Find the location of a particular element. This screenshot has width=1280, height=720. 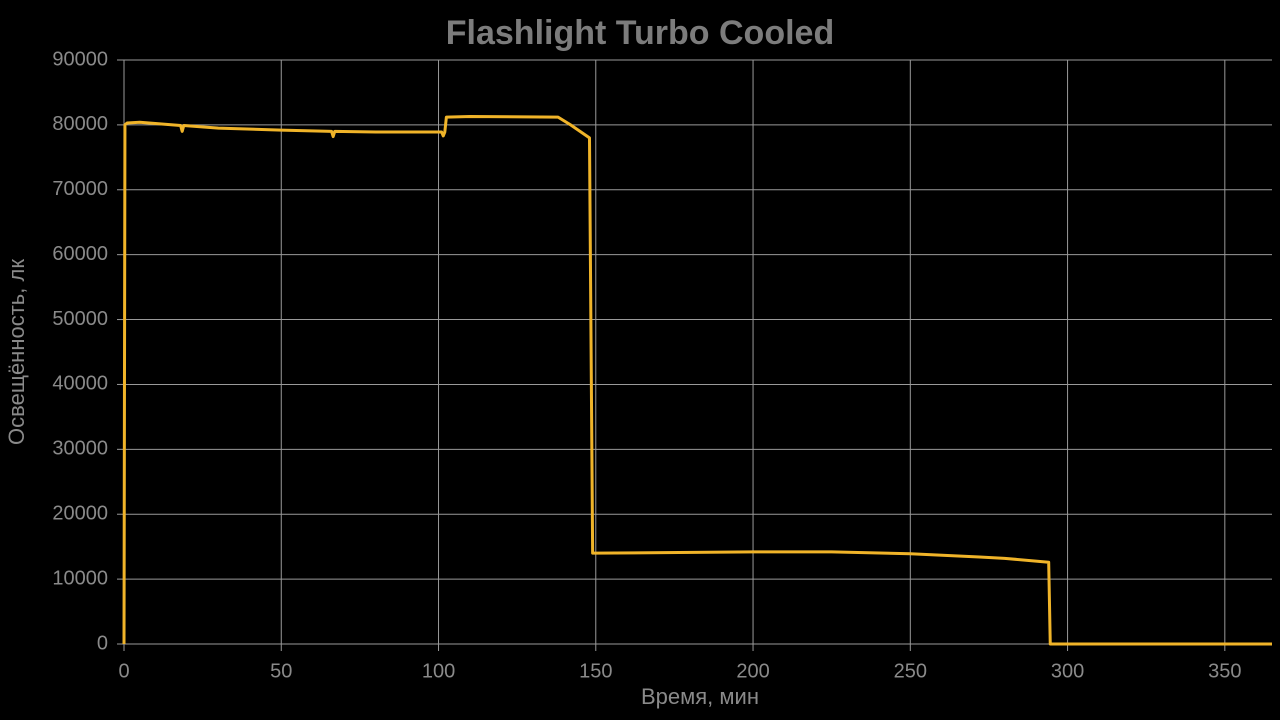

y-tick-label: 10000 is located at coordinates (80, 578).